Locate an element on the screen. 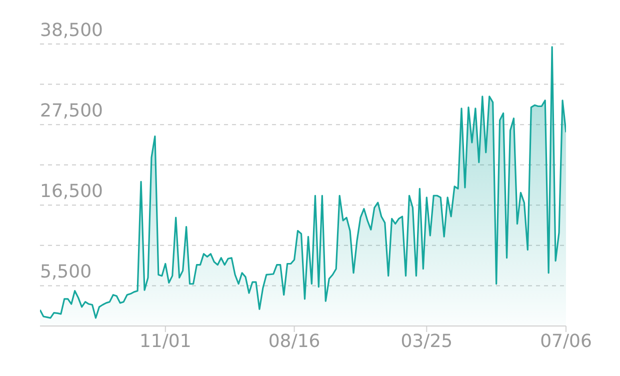  x-tick-label: 08/16 is located at coordinates (294, 341).